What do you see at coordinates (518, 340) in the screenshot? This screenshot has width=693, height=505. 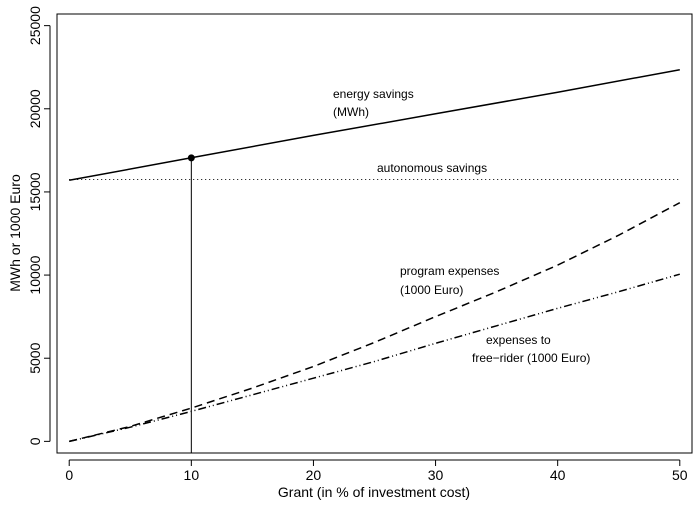 I see `free-rider-label: expenses to` at bounding box center [518, 340].